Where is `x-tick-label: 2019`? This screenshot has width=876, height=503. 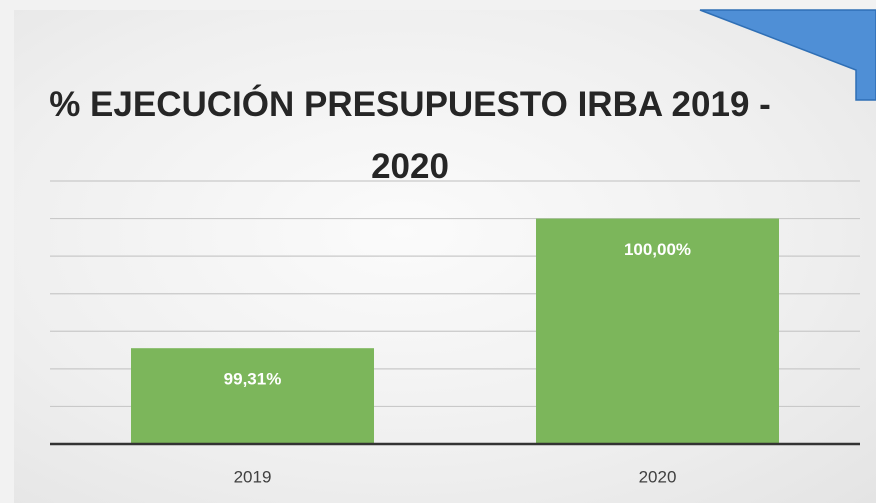 x-tick-label: 2019 is located at coordinates (253, 476).